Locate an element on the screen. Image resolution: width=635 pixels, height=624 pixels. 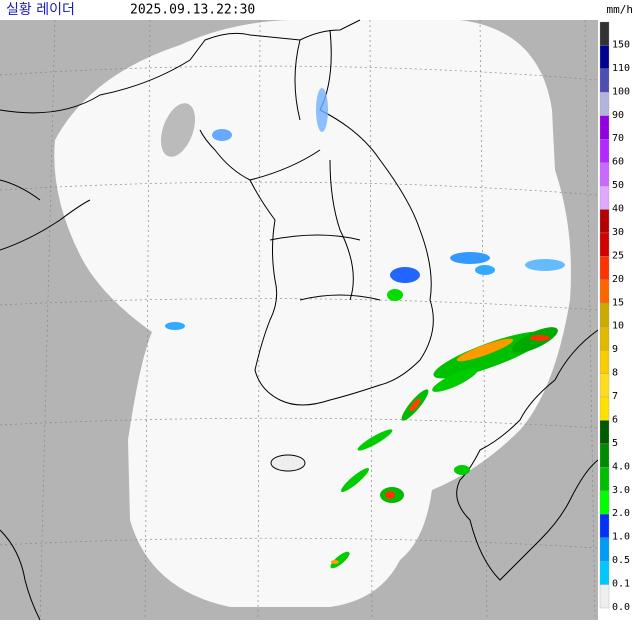
legend-label: 2.0 is located at coordinates (621, 513).